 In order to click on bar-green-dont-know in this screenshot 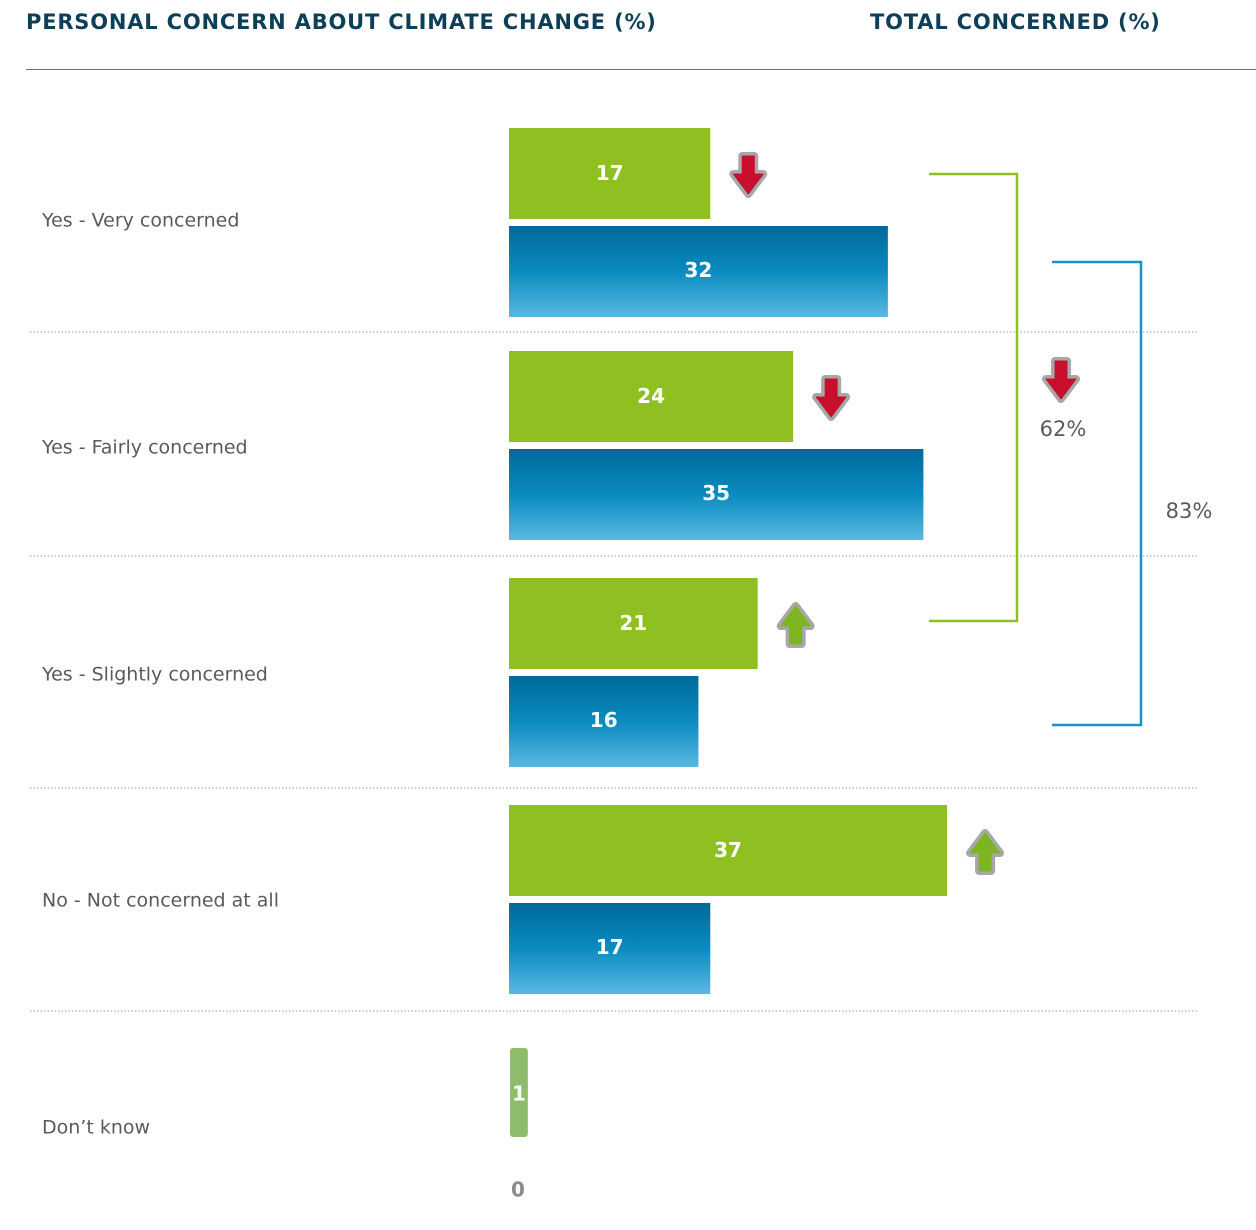, I will do `click(519, 1092)`.